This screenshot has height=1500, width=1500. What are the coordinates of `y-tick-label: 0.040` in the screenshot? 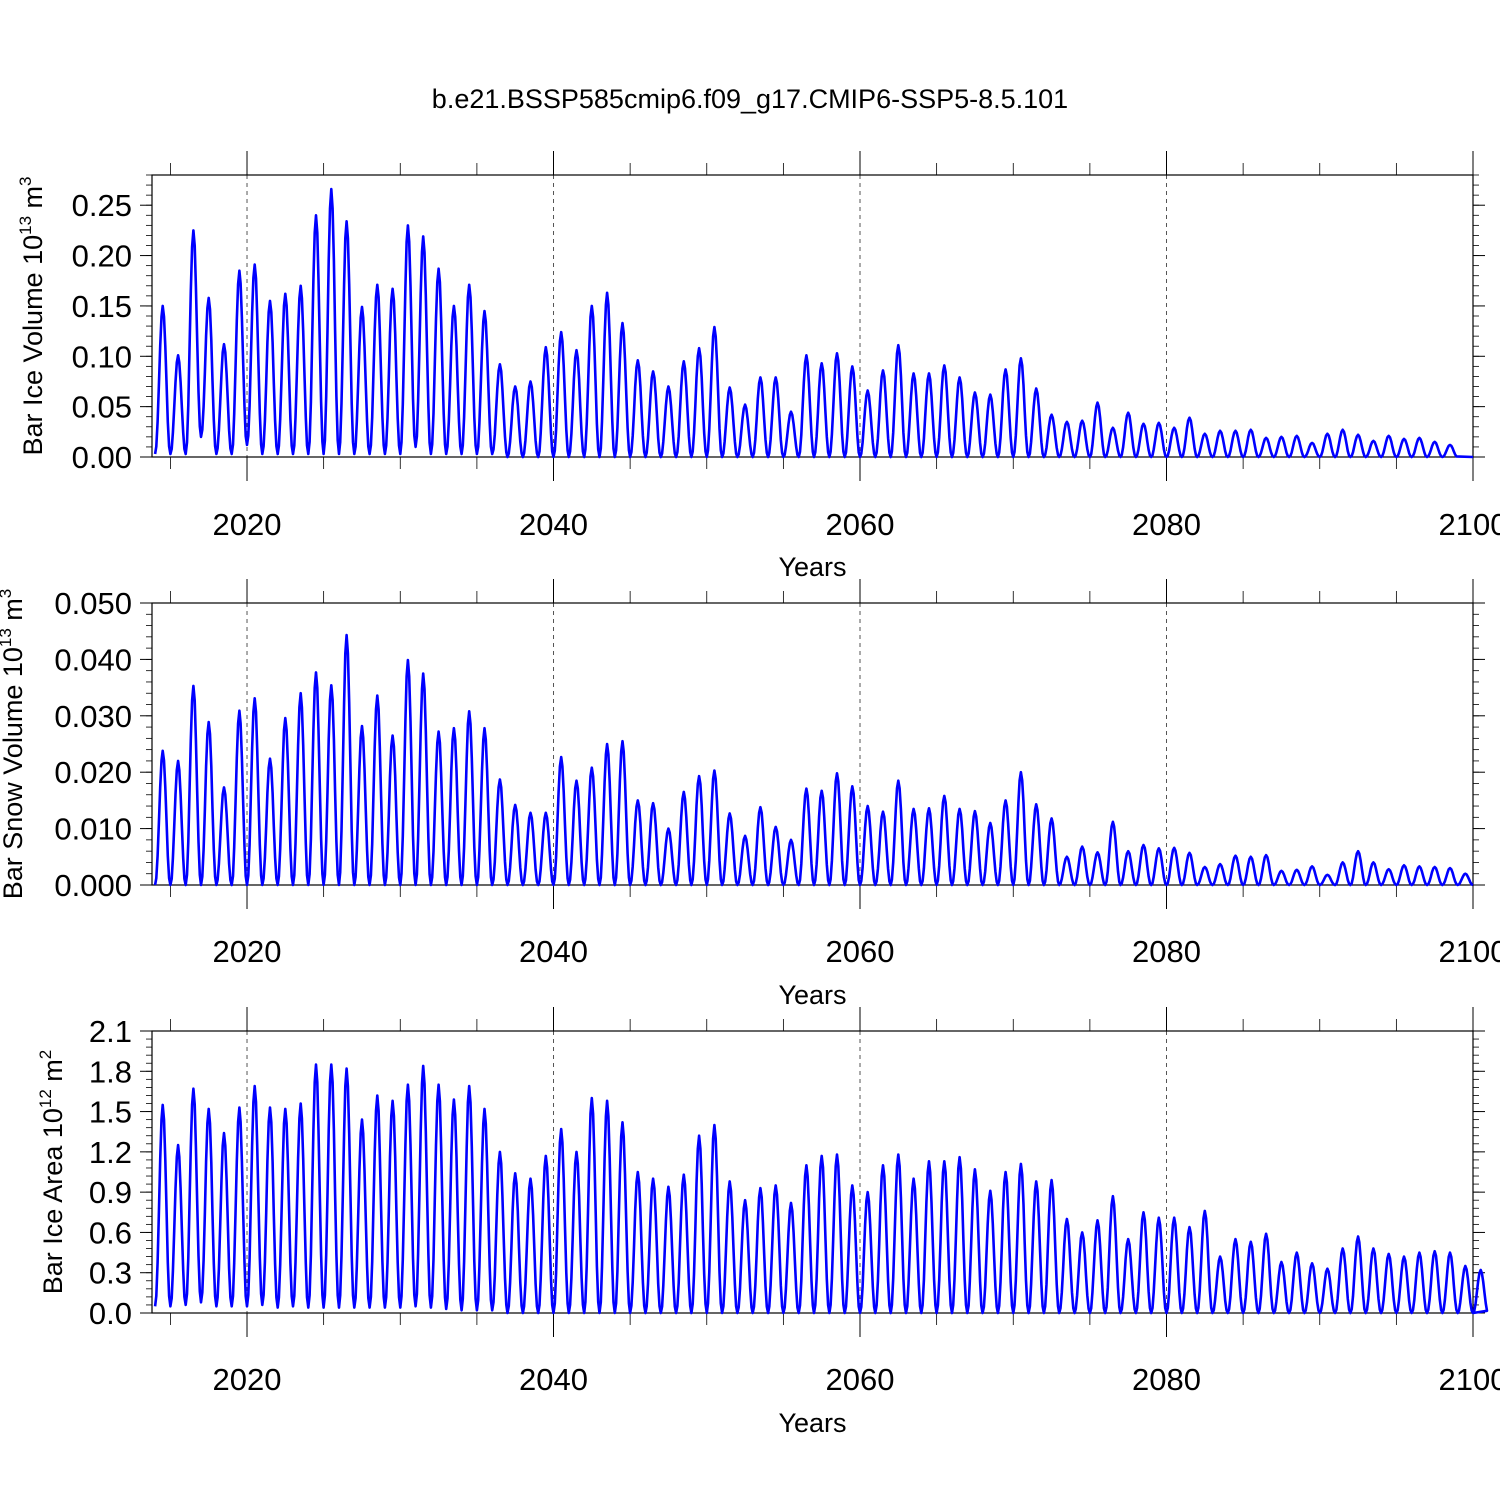 It's located at (93, 659).